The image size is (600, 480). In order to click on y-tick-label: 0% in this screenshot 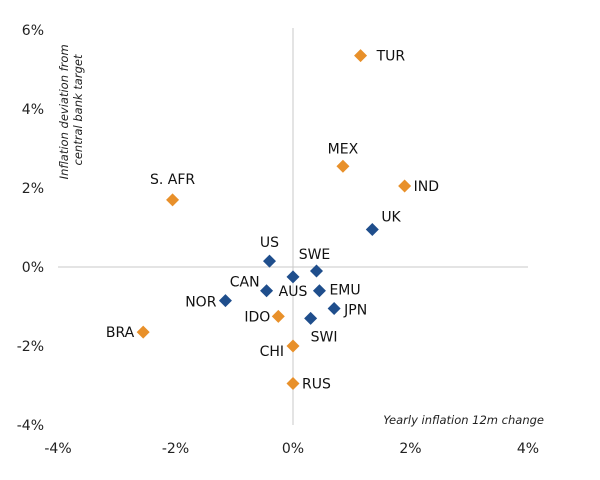, I will do `click(33, 268)`.